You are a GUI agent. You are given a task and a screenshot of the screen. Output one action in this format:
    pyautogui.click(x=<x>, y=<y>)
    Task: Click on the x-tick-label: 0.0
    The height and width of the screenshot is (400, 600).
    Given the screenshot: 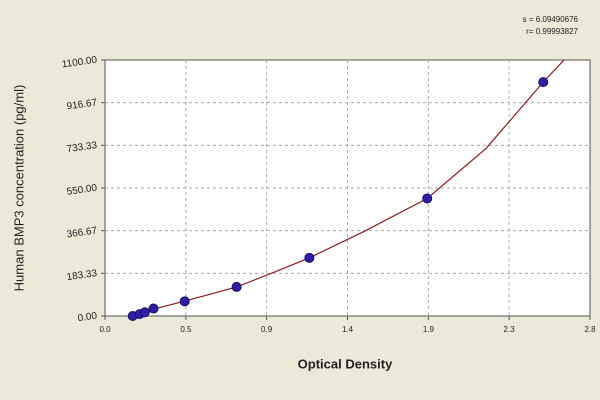 What is the action you would take?
    pyautogui.click(x=105, y=329)
    